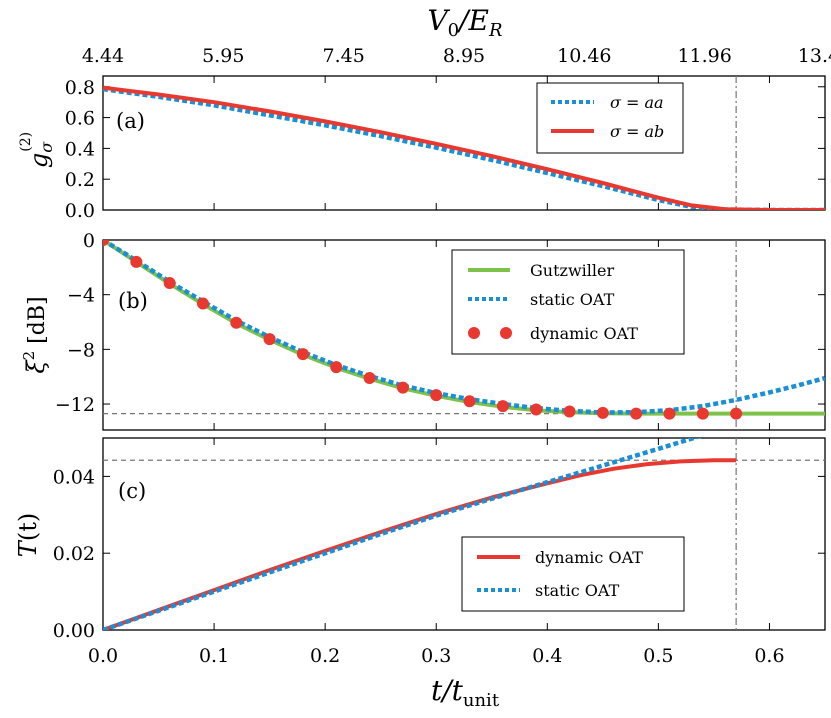  I want to click on top-axis-ticks: 4.44 5.95 7.45 8.95 10.46 11.96 13.47, so click(456, 56).